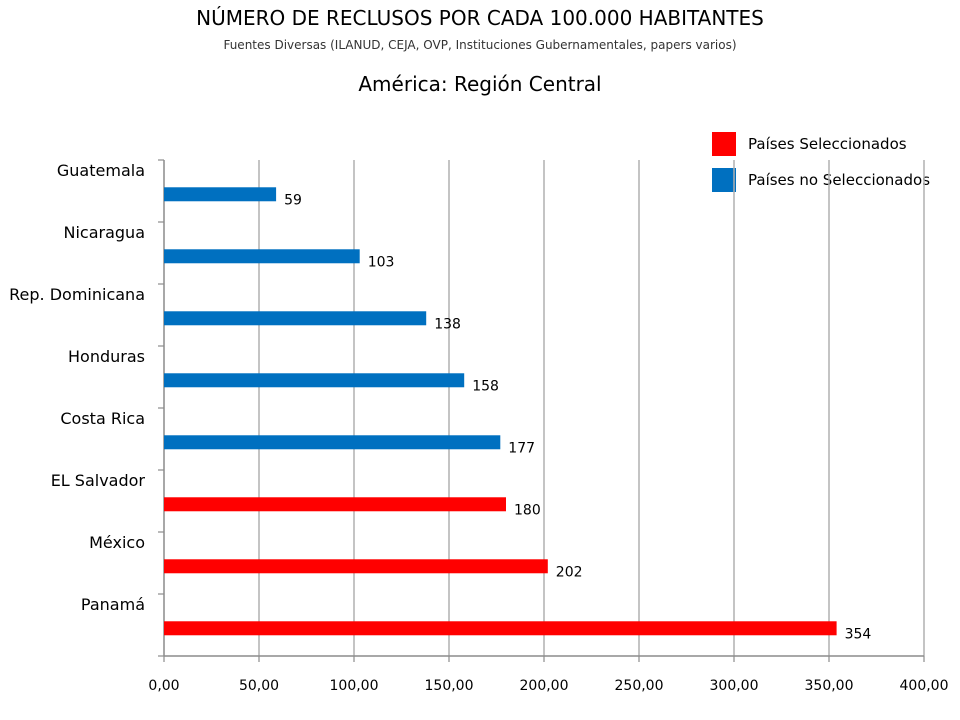  Describe the element at coordinates (734, 686) in the screenshot. I see `x-tick-label: 300,00` at that location.